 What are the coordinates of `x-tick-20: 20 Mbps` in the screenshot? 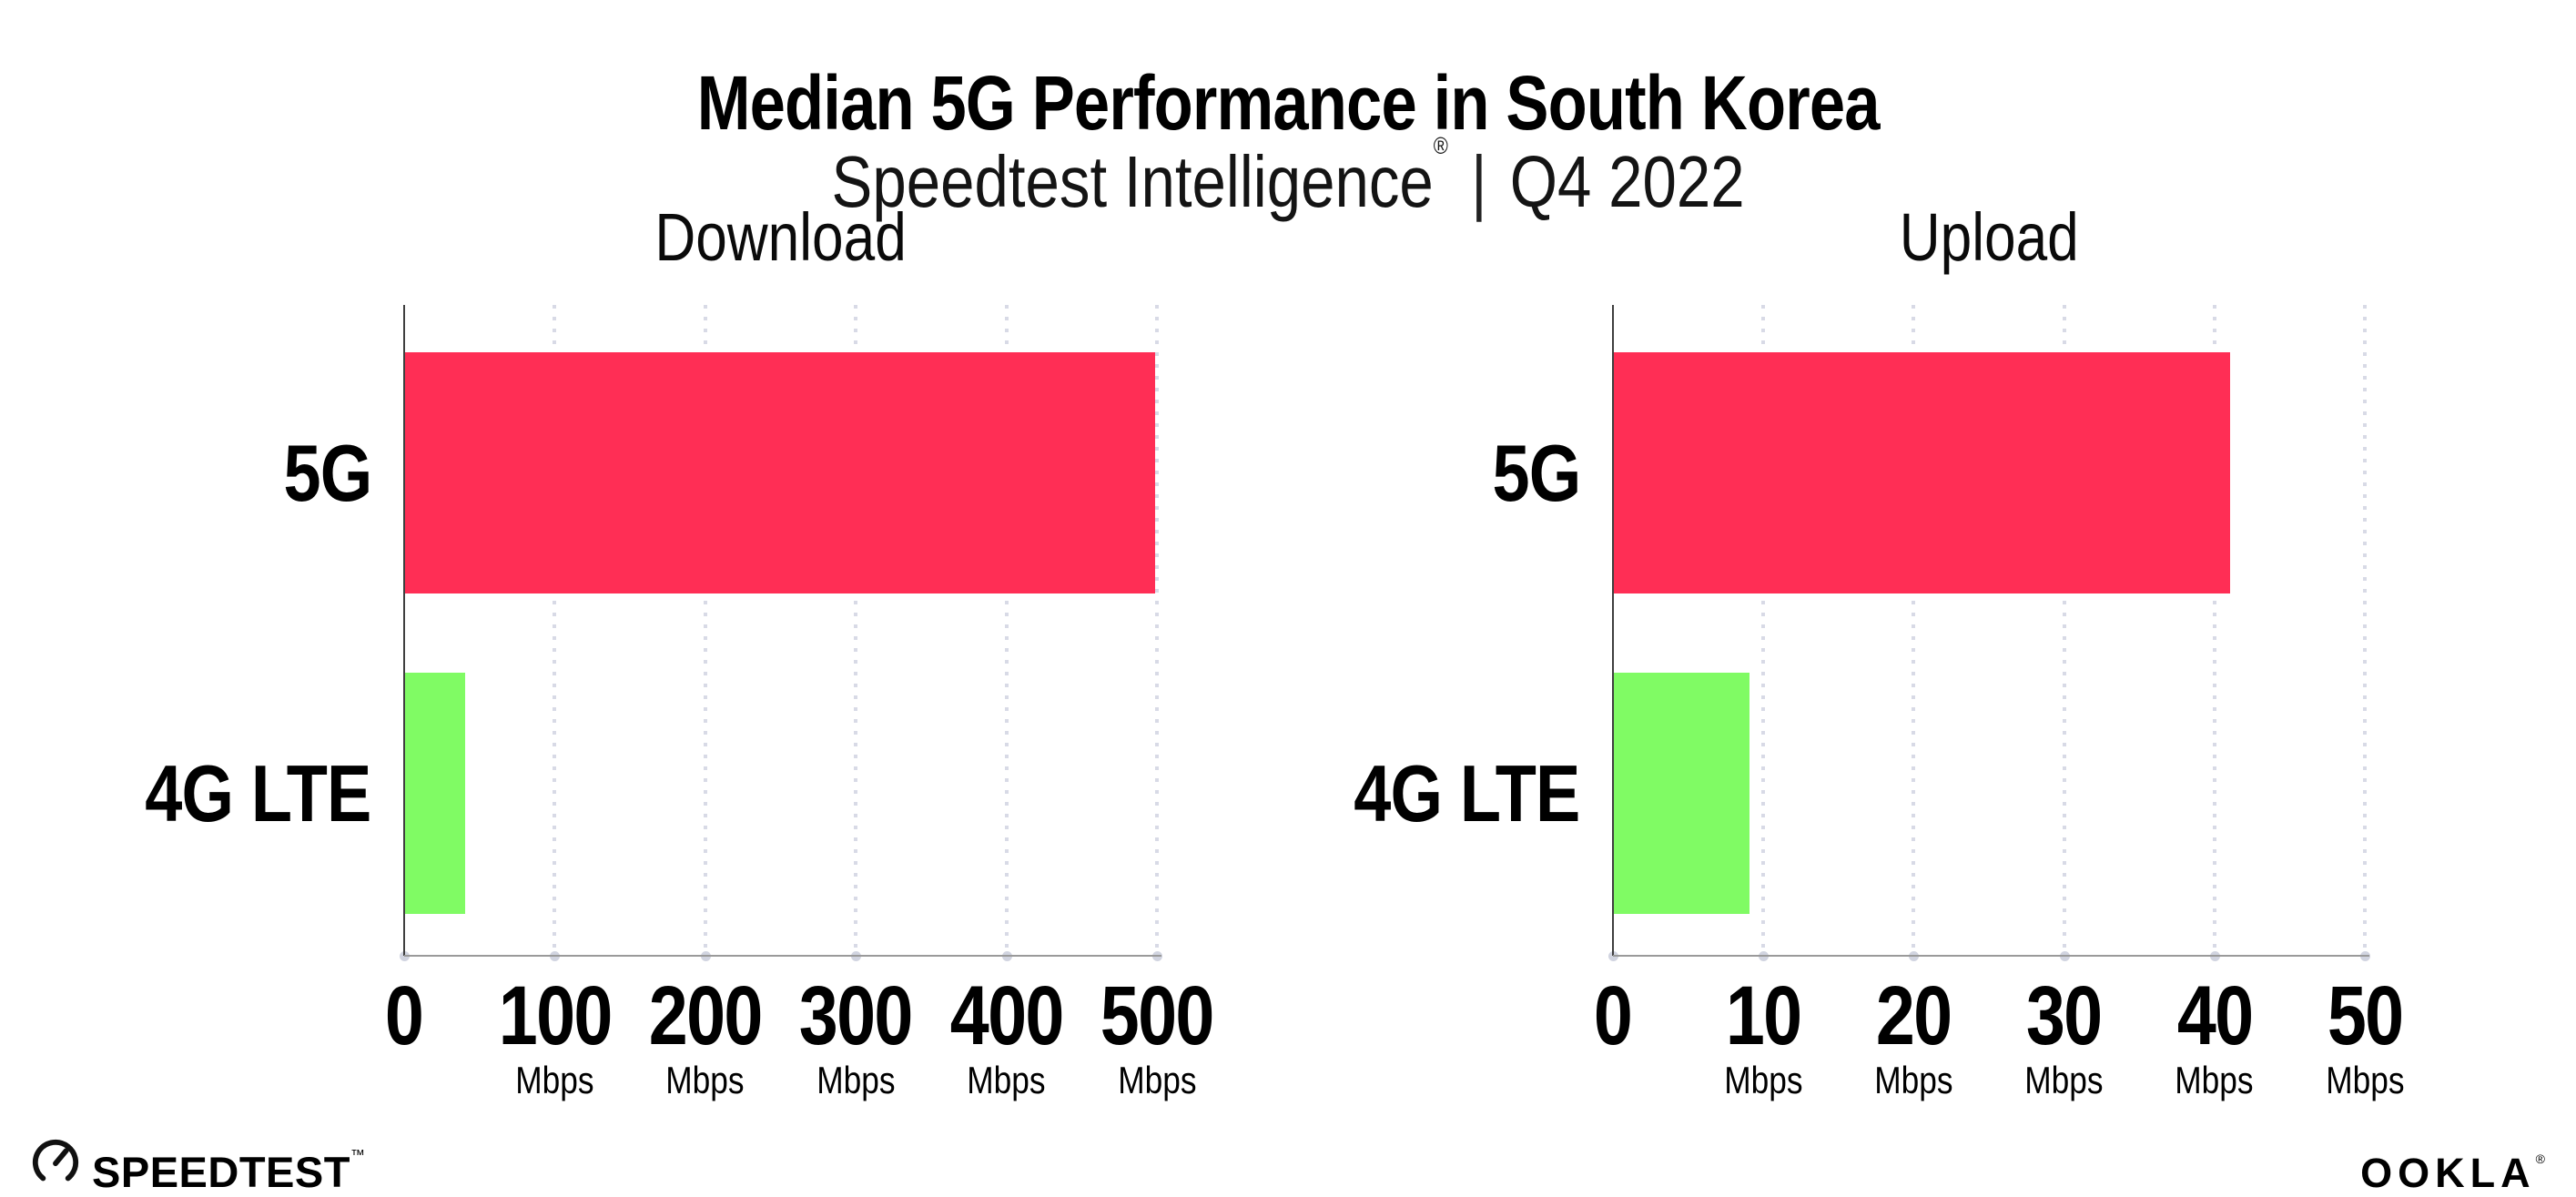 It's located at (1913, 1035).